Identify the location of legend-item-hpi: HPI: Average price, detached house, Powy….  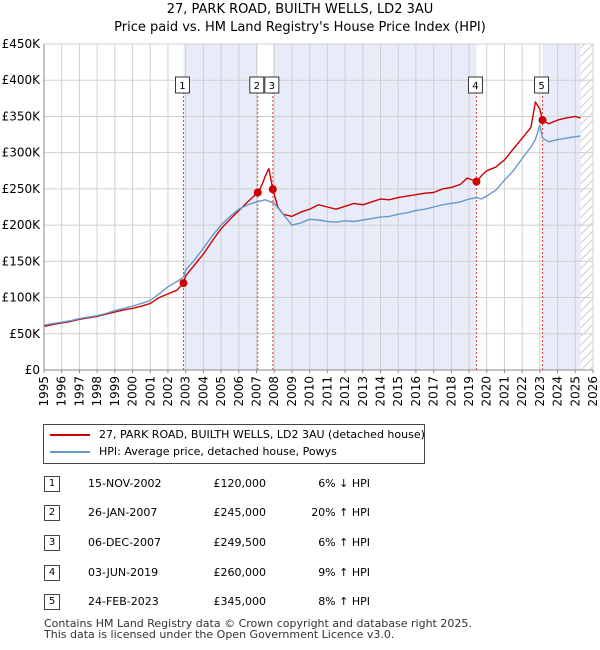
(193, 452).